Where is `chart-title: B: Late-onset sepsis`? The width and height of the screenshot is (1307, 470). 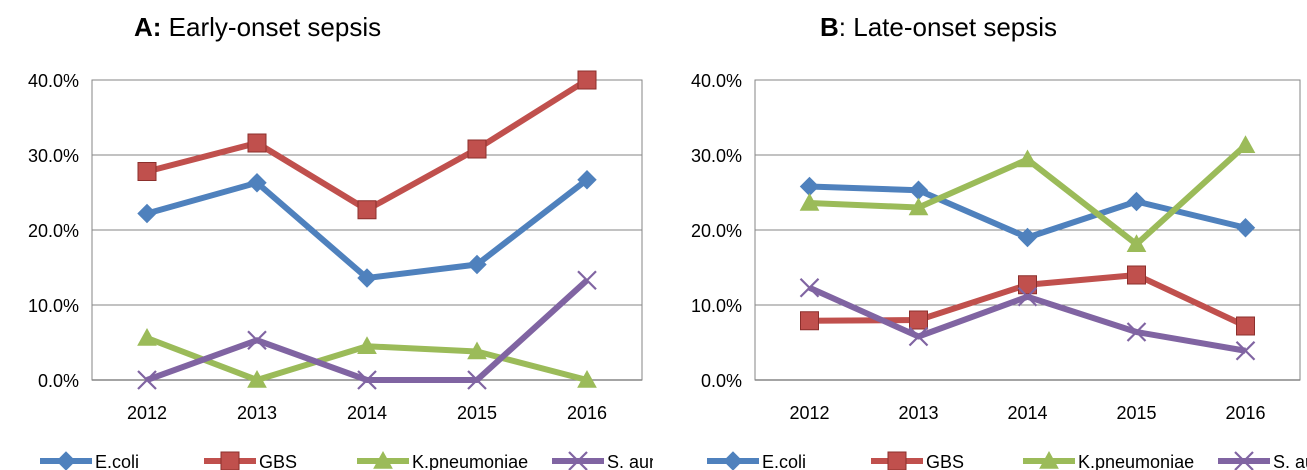 chart-title: B: Late-onset sepsis is located at coordinates (938, 27).